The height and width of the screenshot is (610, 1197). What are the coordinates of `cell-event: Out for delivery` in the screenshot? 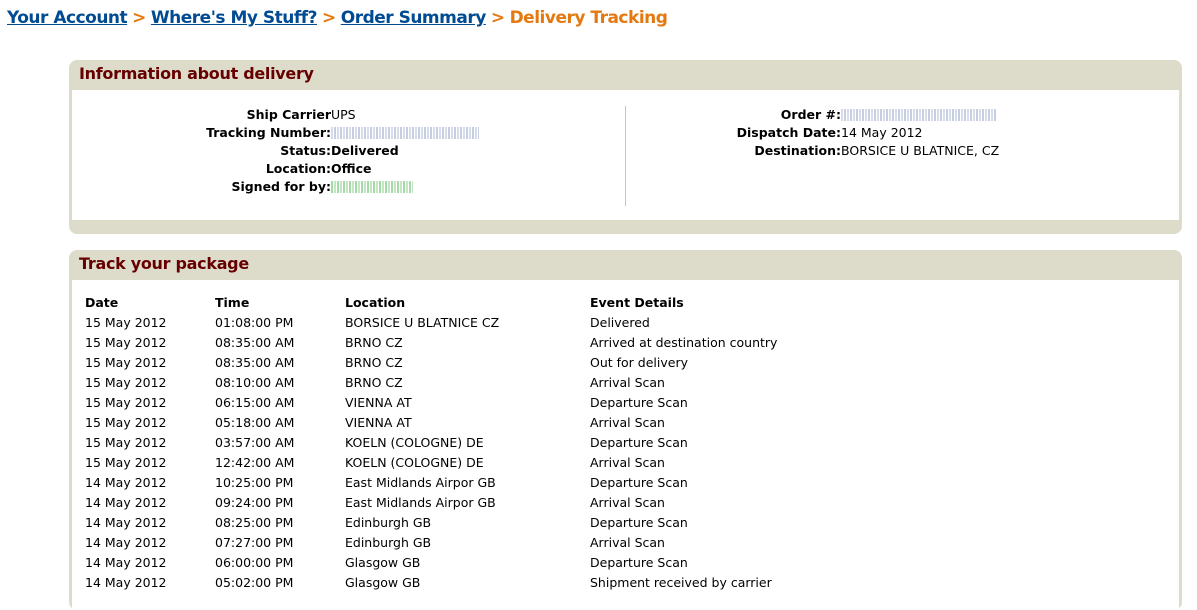 It's located at (639, 362).